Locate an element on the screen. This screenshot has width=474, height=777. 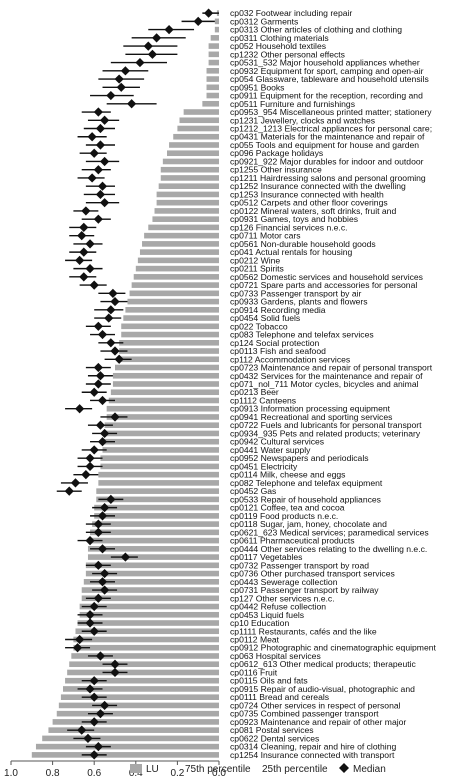
category-label: cp0312 Garments is located at coordinates (264, 21).